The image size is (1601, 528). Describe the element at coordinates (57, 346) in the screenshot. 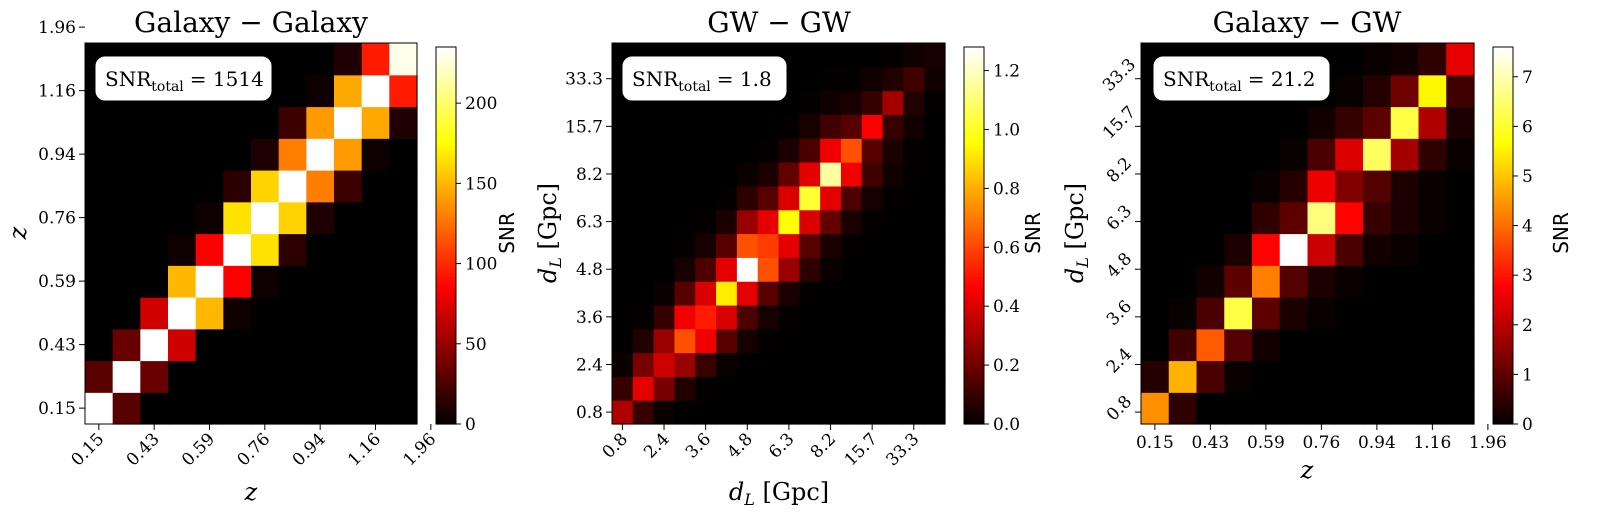

I see `y-tick-label: 0.43` at that location.